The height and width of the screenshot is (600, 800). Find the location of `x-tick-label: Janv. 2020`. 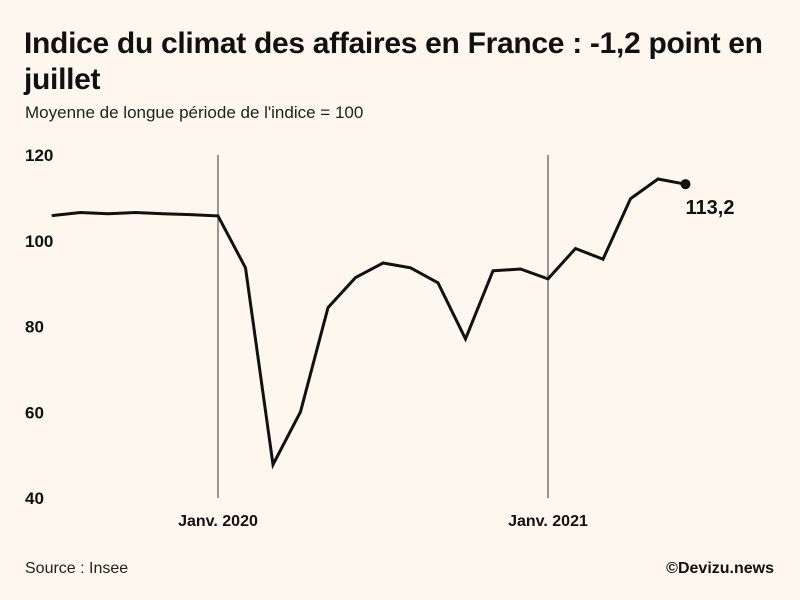

x-tick-label: Janv. 2020 is located at coordinates (218, 521).